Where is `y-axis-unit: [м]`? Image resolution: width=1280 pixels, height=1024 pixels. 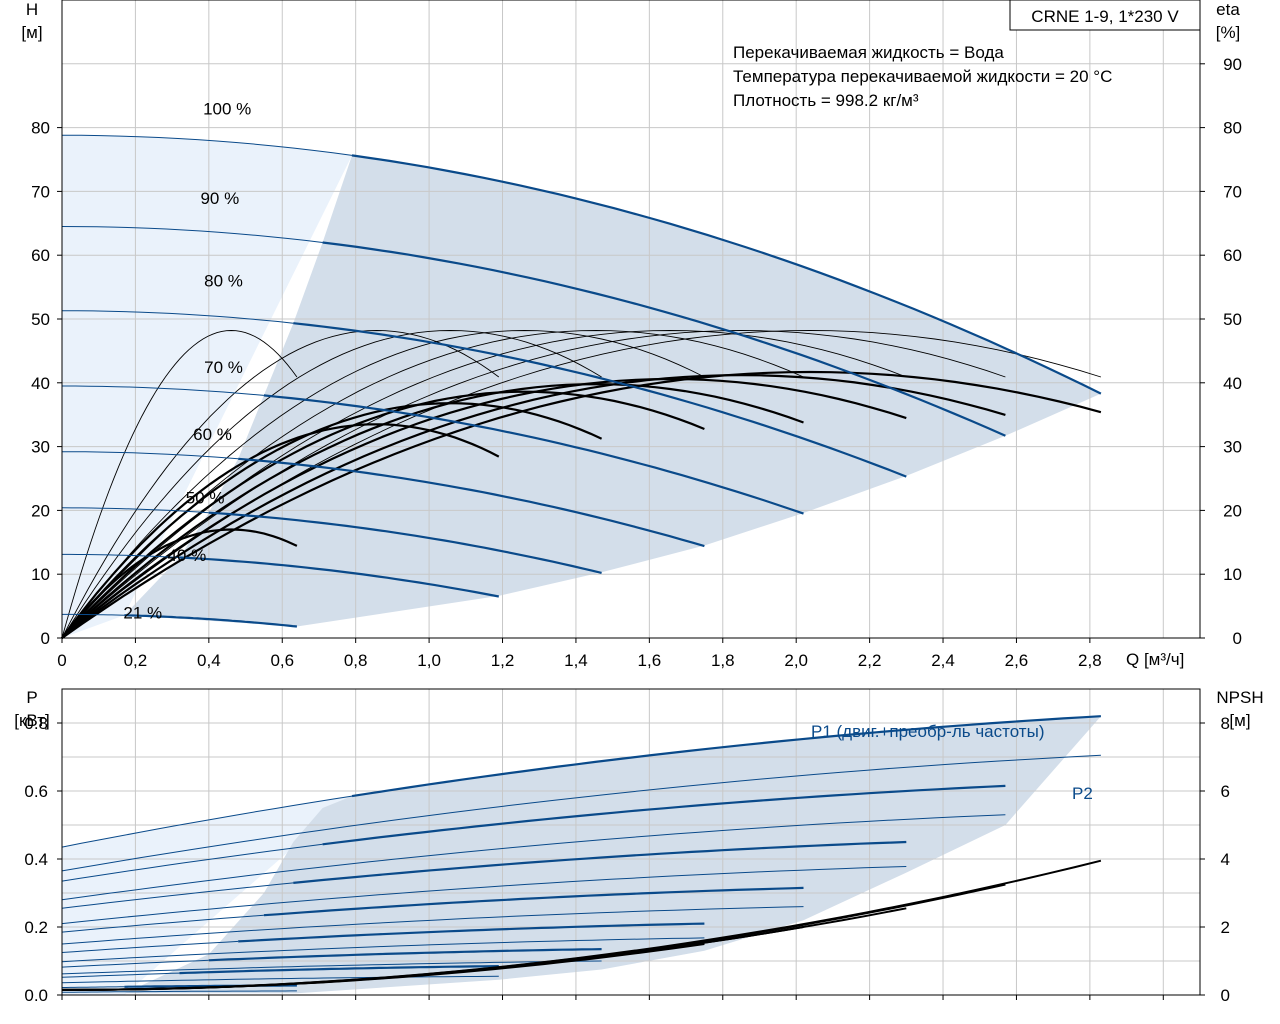 y-axis-unit: [м] is located at coordinates (31, 32).